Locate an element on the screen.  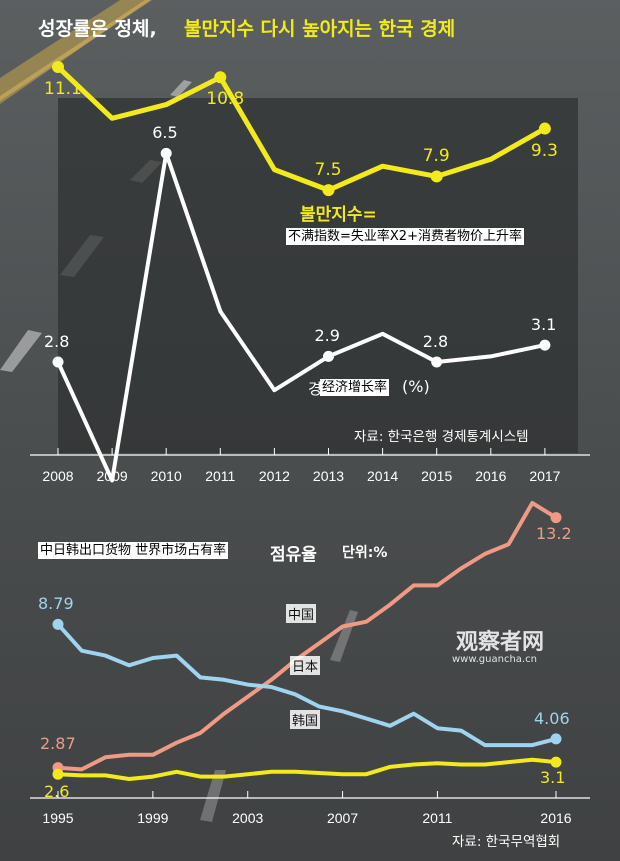
bottom-title-kr: 점유율 is located at coordinates (293, 555).